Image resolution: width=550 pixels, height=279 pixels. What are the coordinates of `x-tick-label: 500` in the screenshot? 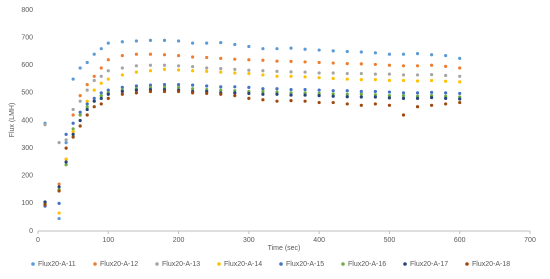 It's located at (390, 240).